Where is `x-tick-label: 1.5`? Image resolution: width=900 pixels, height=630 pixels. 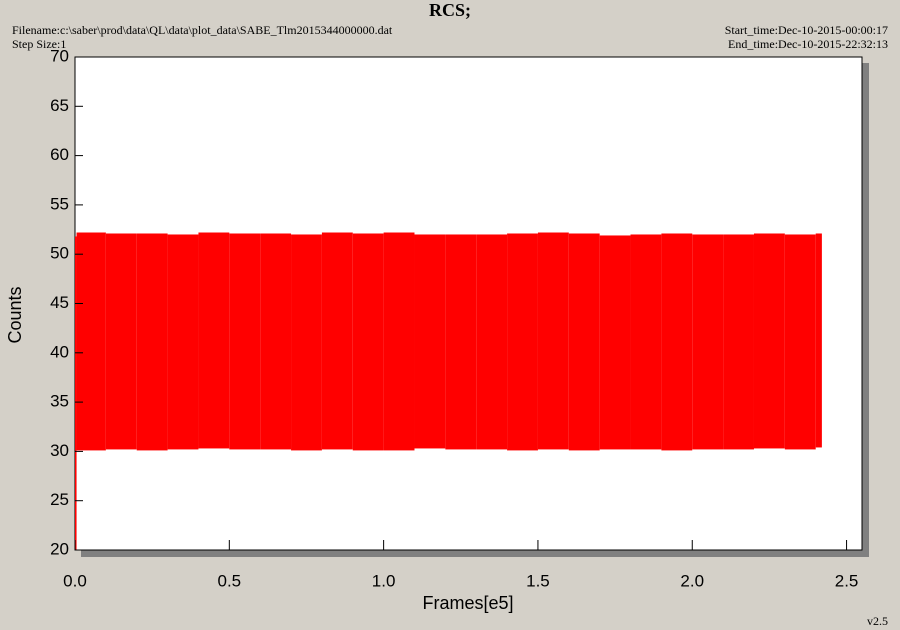
x-tick-label: 1.5 is located at coordinates (538, 580).